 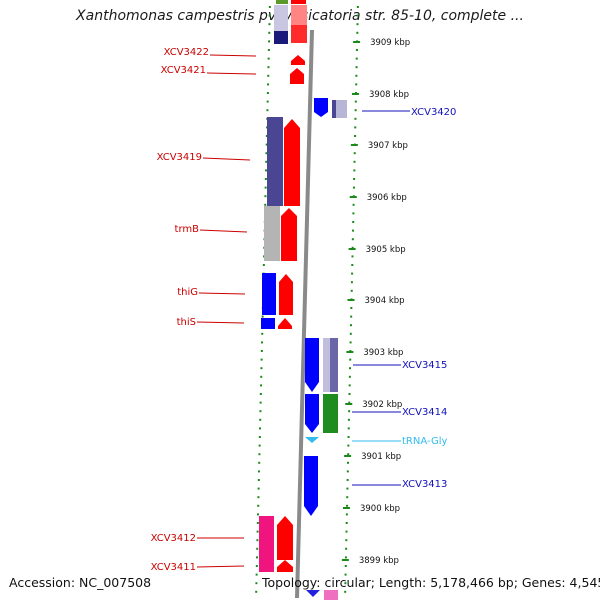 I want to click on gene-trna-gly, so click(x=312, y=440).